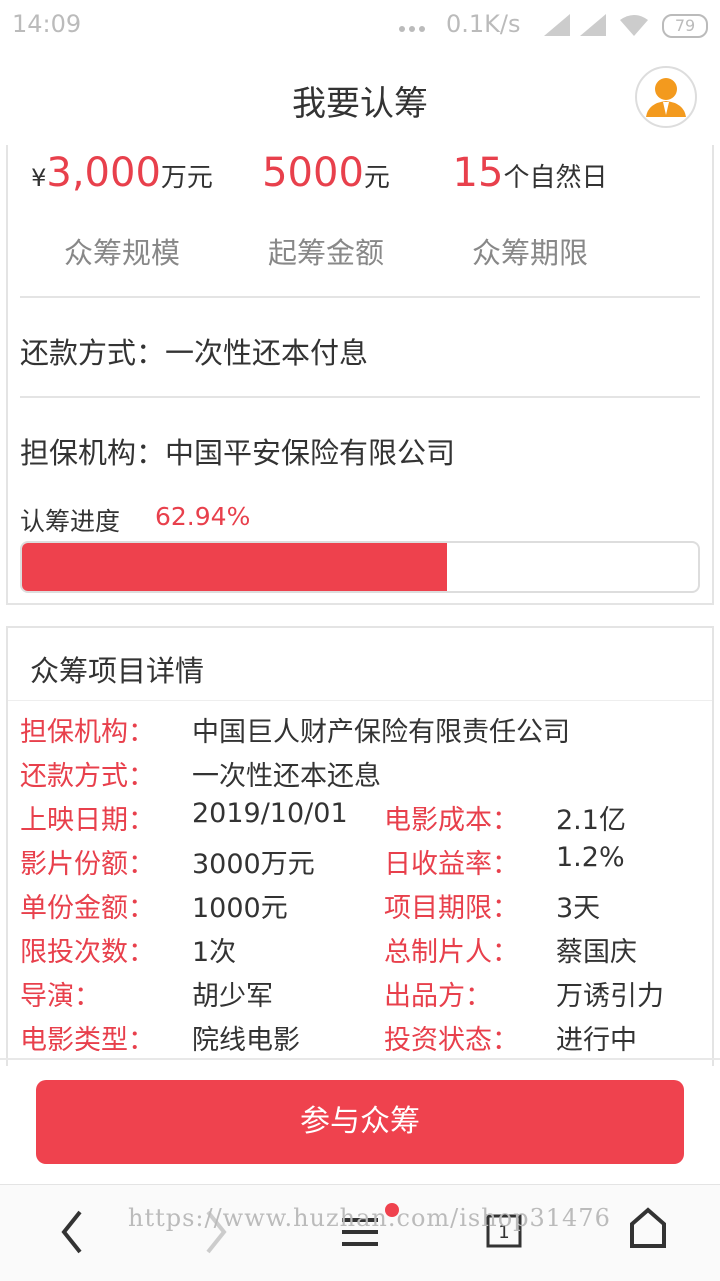 The height and width of the screenshot is (1281, 720). Describe the element at coordinates (376, 178) in the screenshot. I see `unit: 元` at that location.